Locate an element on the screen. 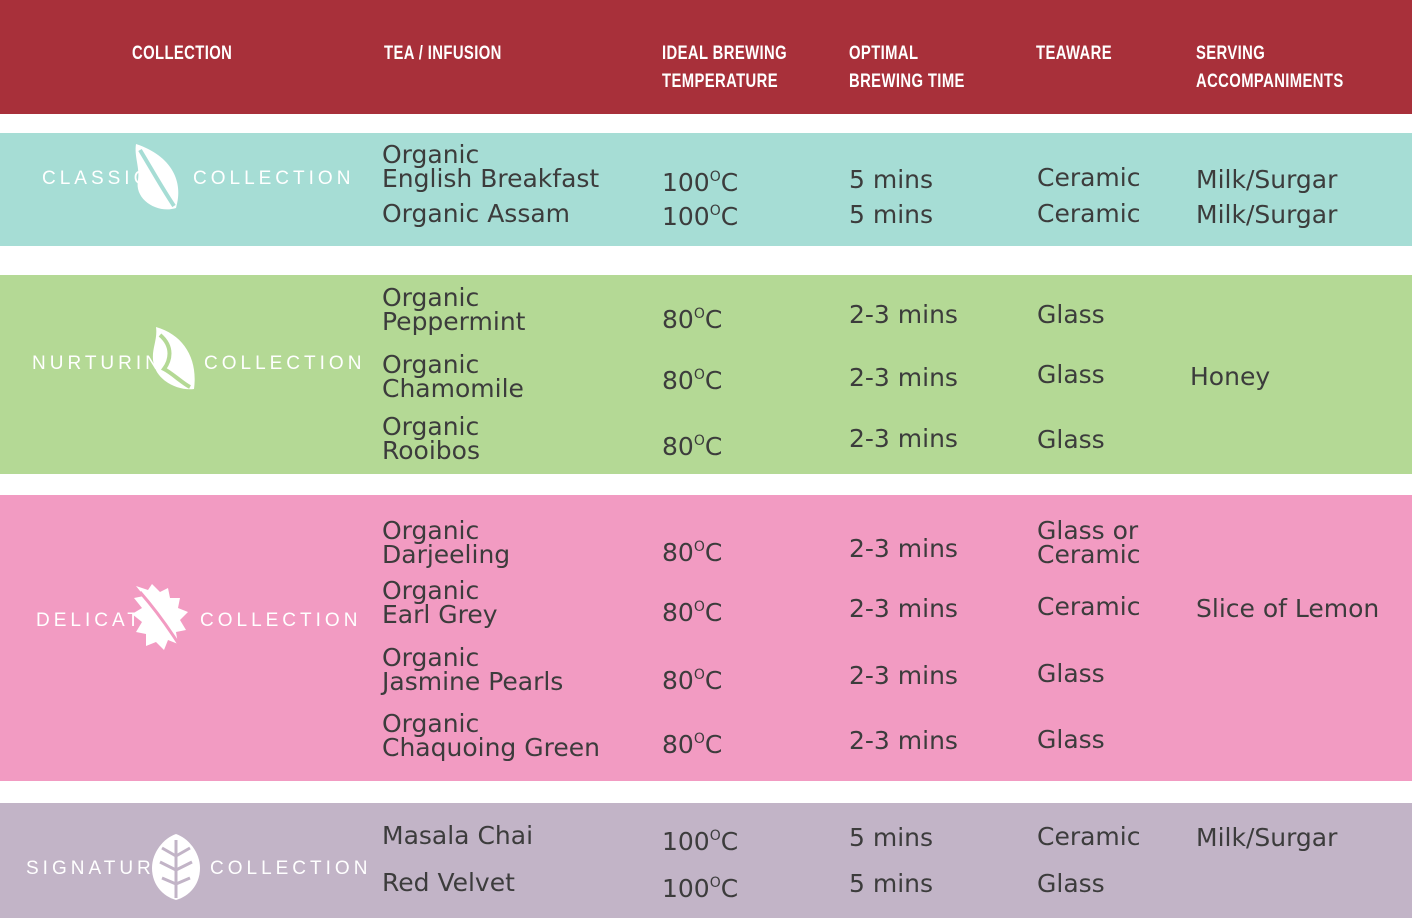  tea-name: Red Velvet is located at coordinates (448, 882).